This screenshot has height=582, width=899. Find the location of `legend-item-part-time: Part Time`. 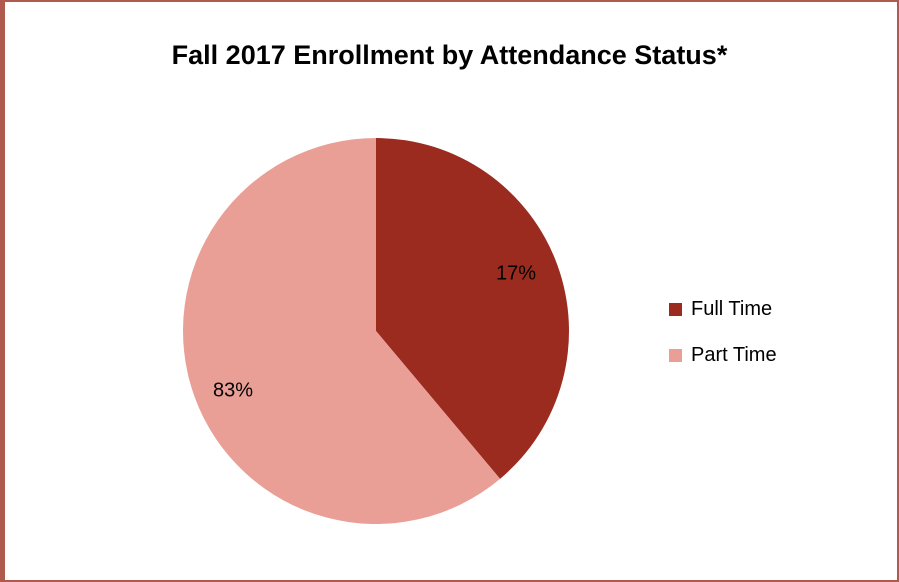

legend-item-part-time: Part Time is located at coordinates (723, 355).